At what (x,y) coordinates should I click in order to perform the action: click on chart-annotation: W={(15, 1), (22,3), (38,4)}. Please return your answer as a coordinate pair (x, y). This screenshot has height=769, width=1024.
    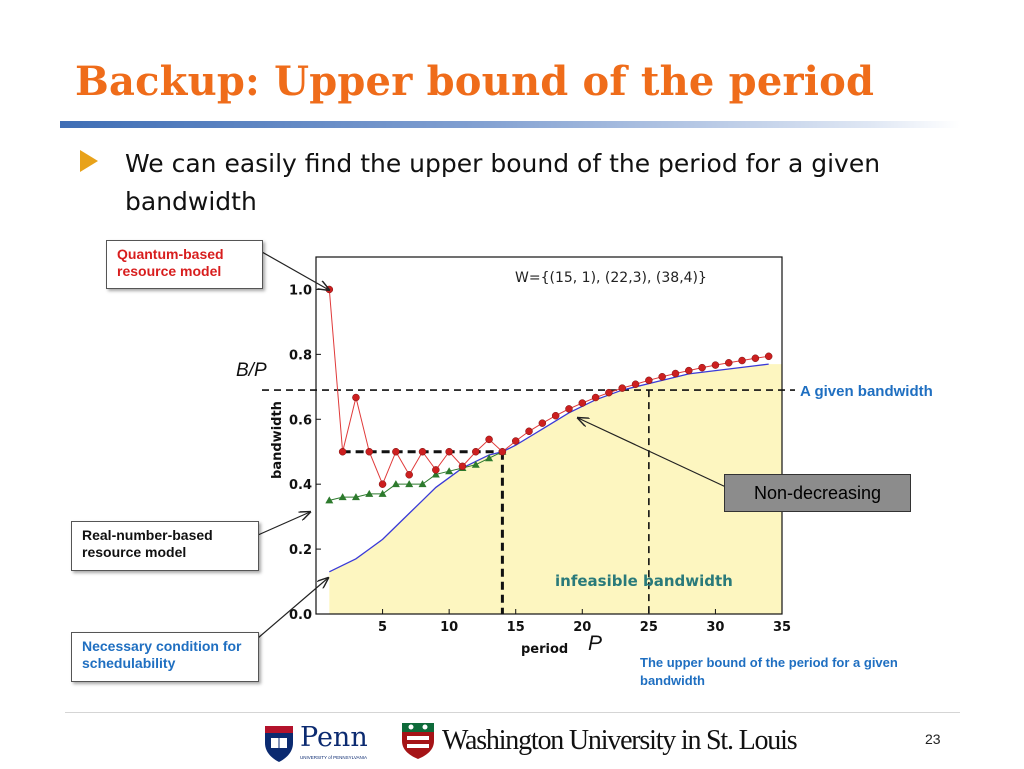
    Looking at the image, I should click on (611, 278).